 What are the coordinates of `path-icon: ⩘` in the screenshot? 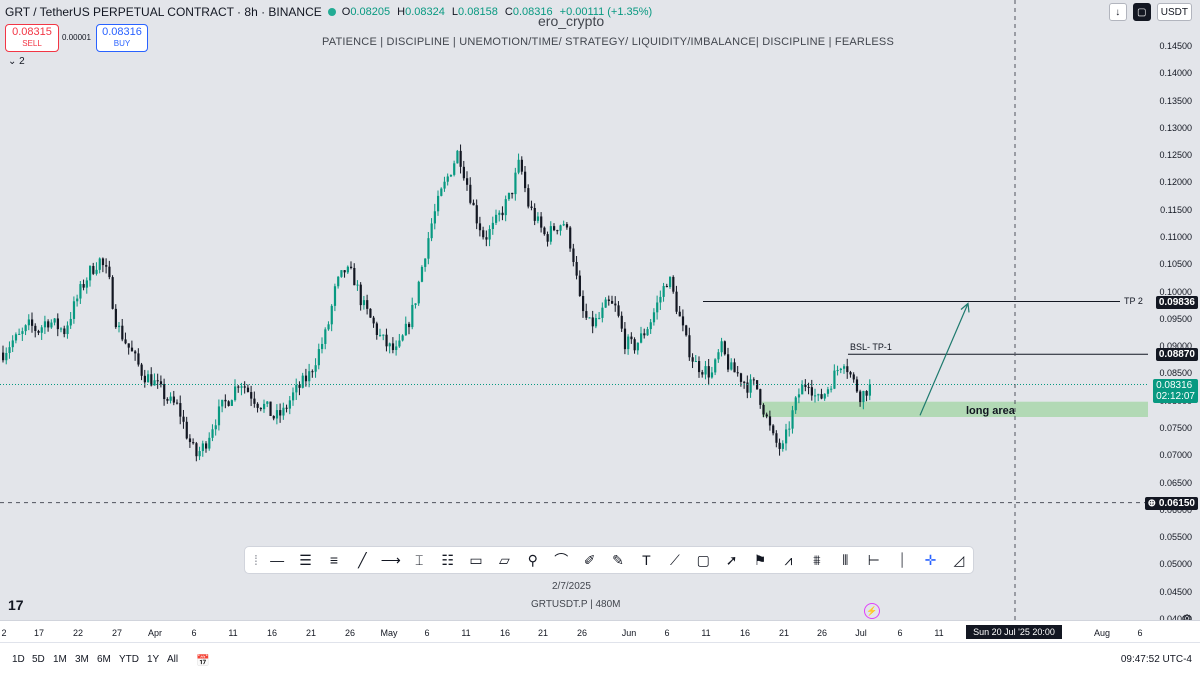 It's located at (788, 559).